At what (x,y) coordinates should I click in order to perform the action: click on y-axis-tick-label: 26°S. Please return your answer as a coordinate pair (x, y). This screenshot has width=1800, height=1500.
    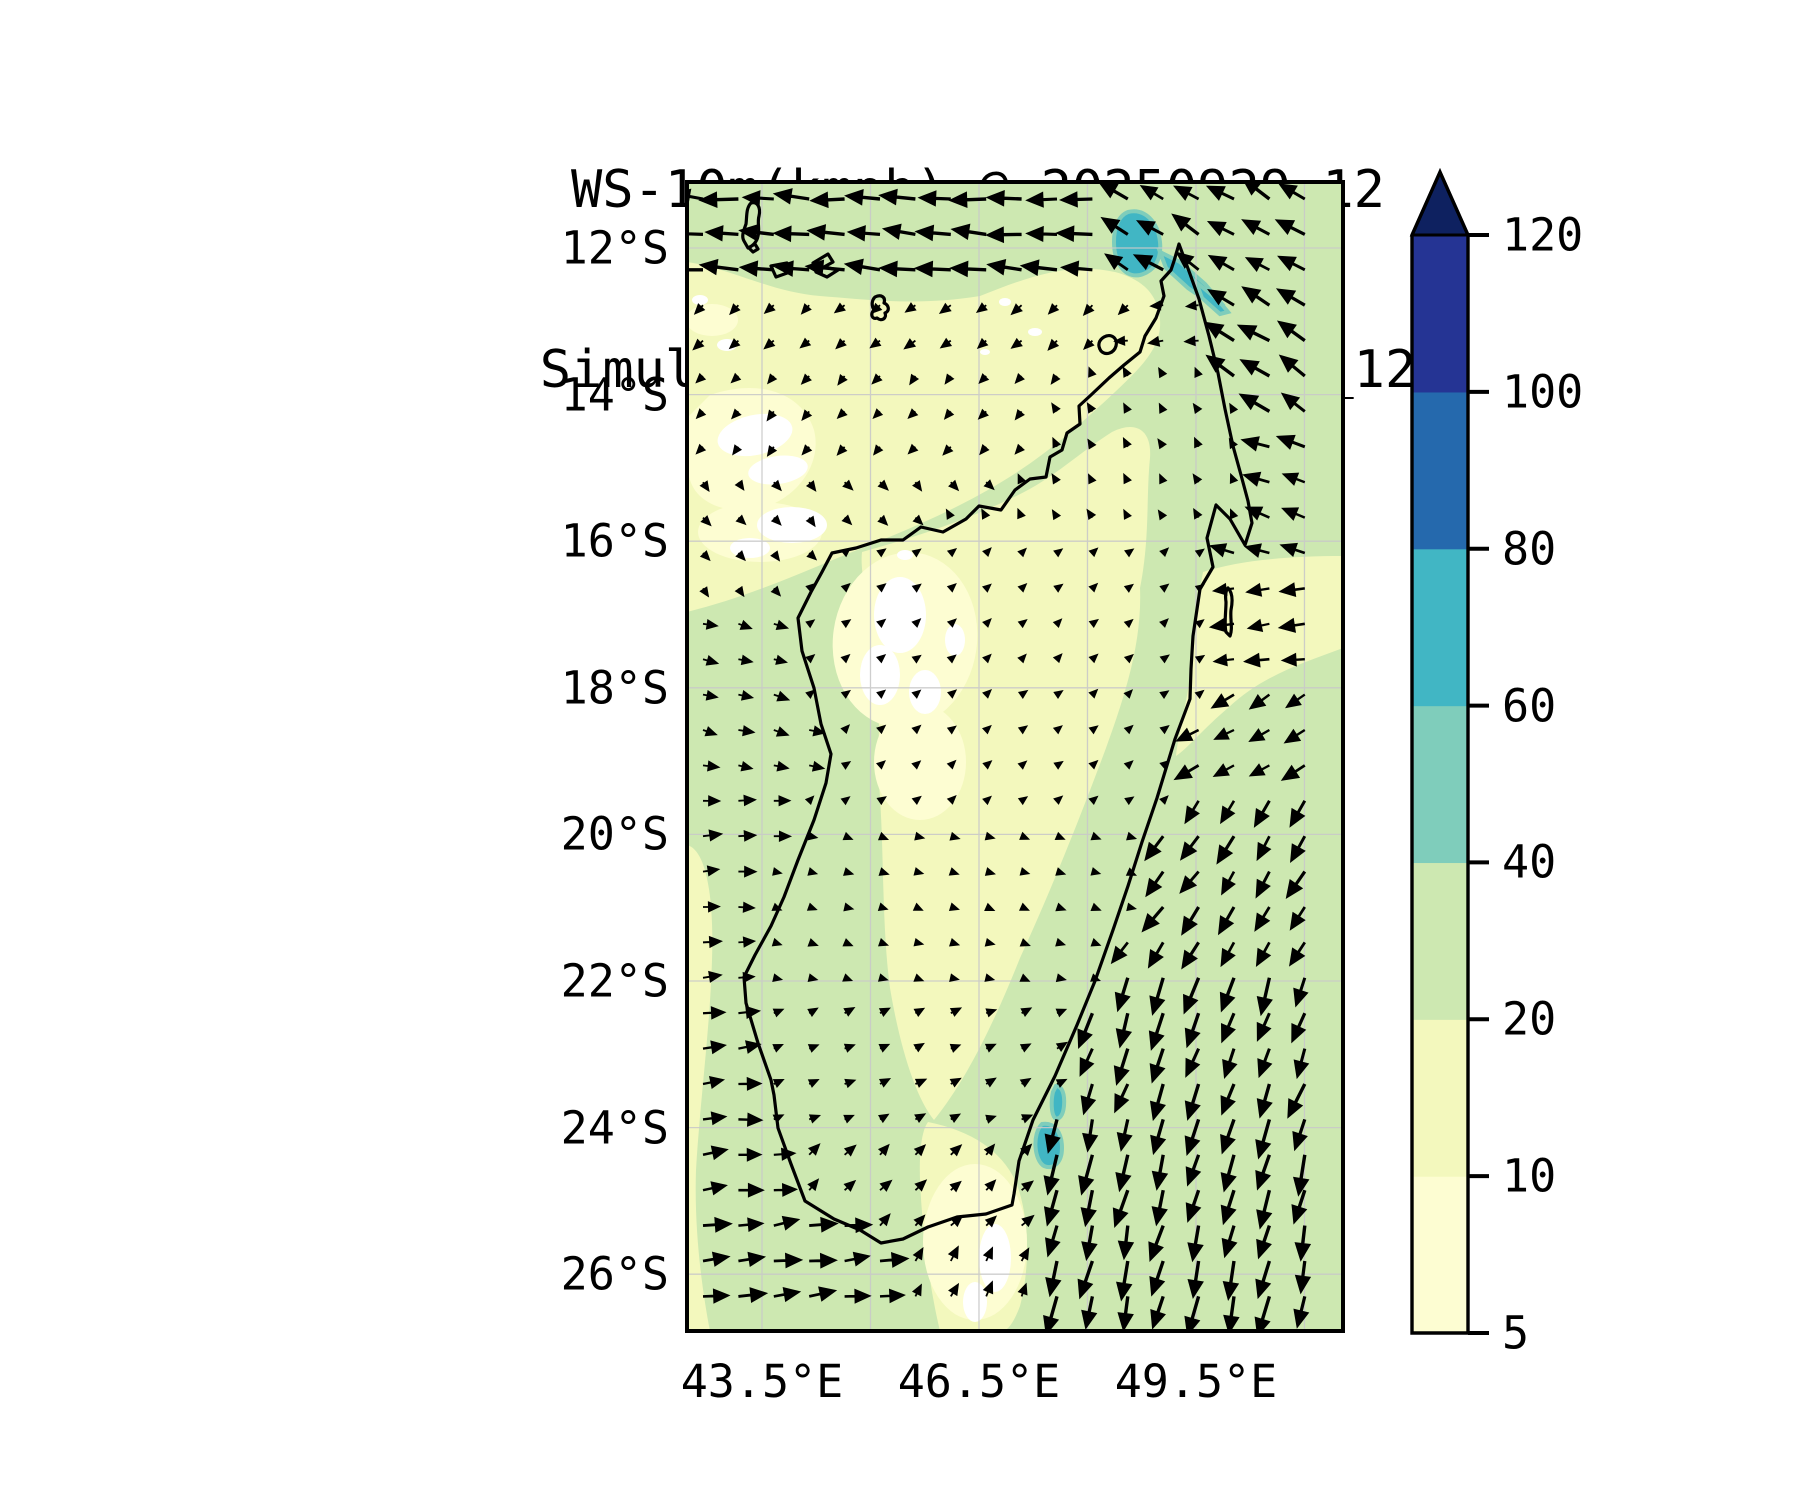
    Looking at the image, I should click on (614, 1274).